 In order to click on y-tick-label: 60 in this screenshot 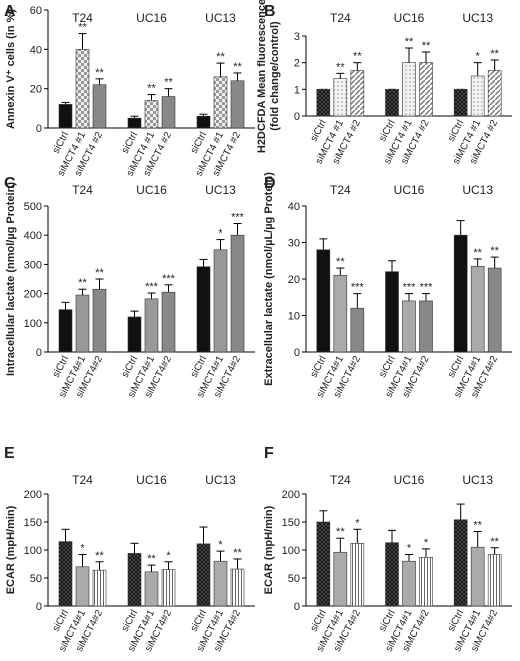, I will do `click(36, 11)`.